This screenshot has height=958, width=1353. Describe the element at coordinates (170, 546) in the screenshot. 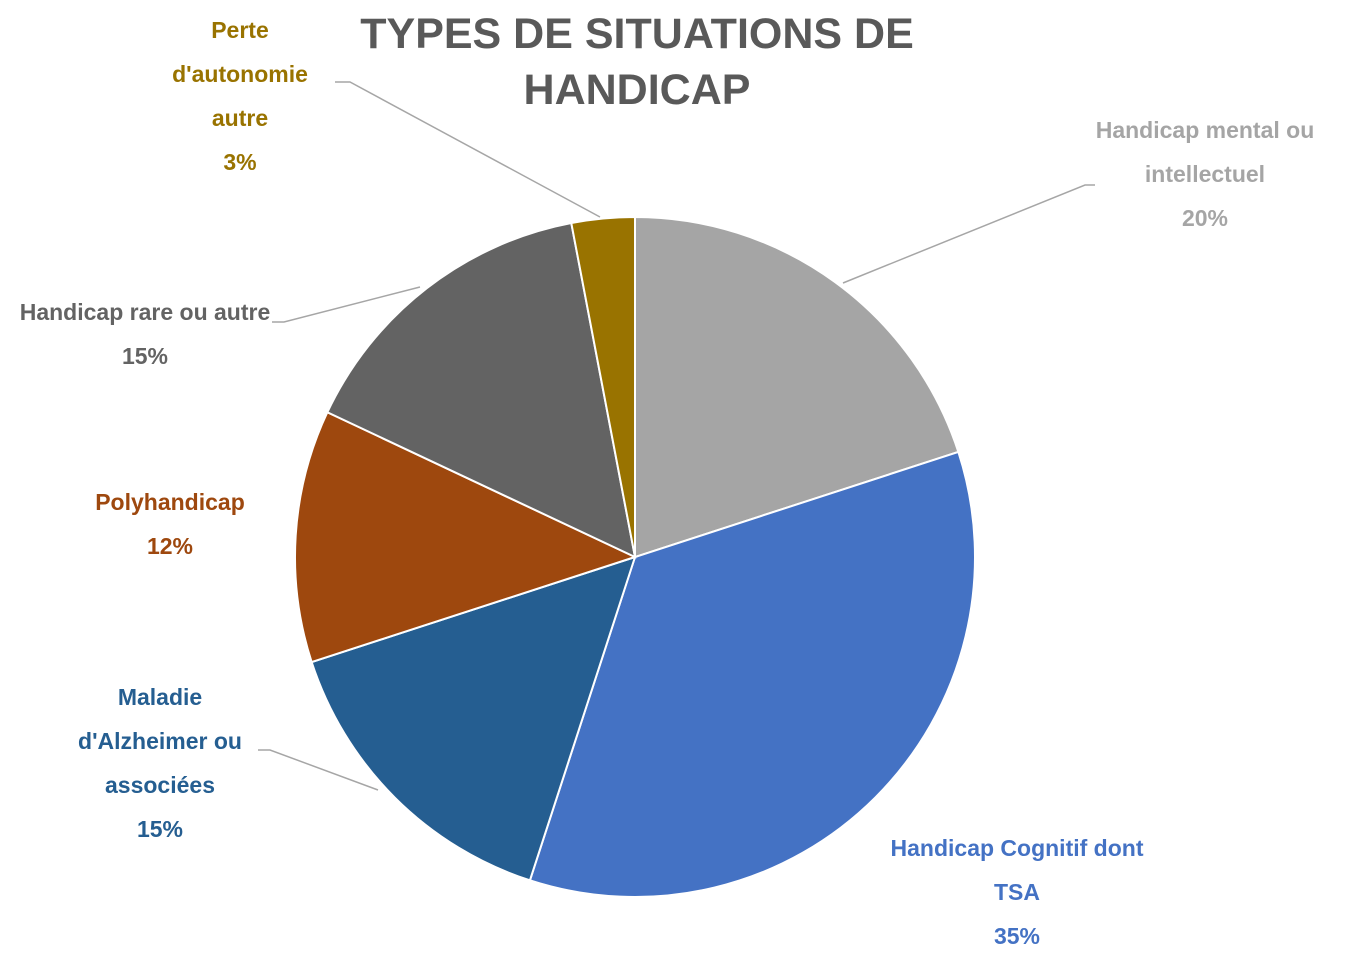

I see `label-value: 12%` at that location.